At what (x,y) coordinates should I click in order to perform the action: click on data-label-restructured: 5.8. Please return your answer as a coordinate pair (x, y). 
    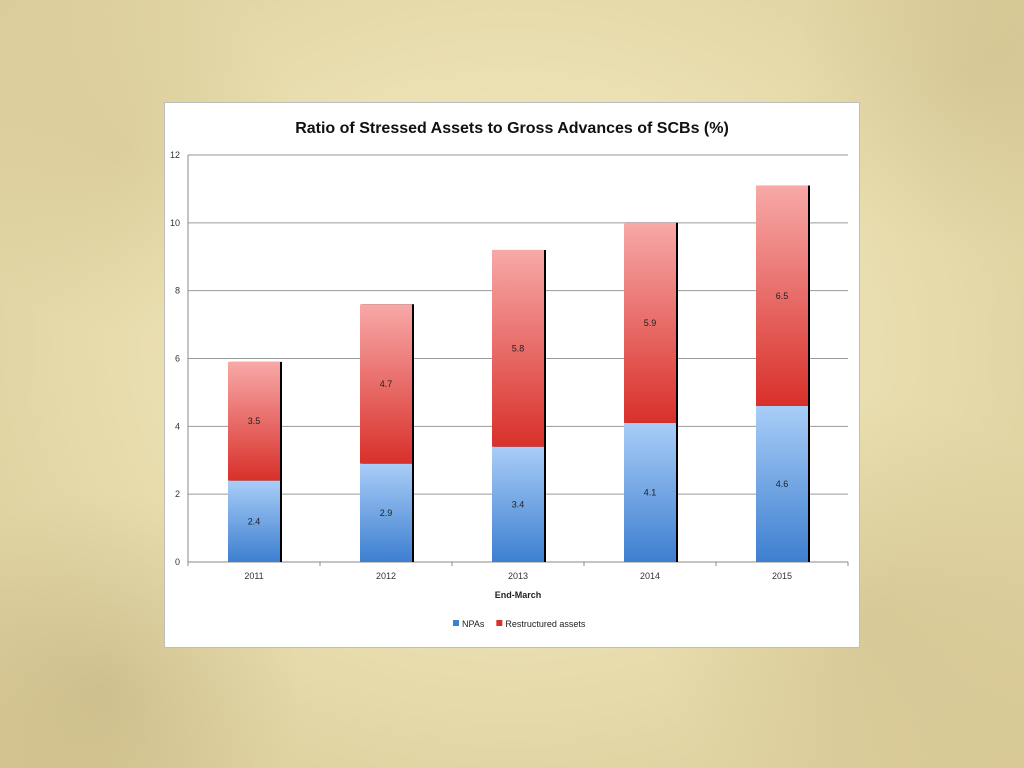
    Looking at the image, I should click on (518, 348).